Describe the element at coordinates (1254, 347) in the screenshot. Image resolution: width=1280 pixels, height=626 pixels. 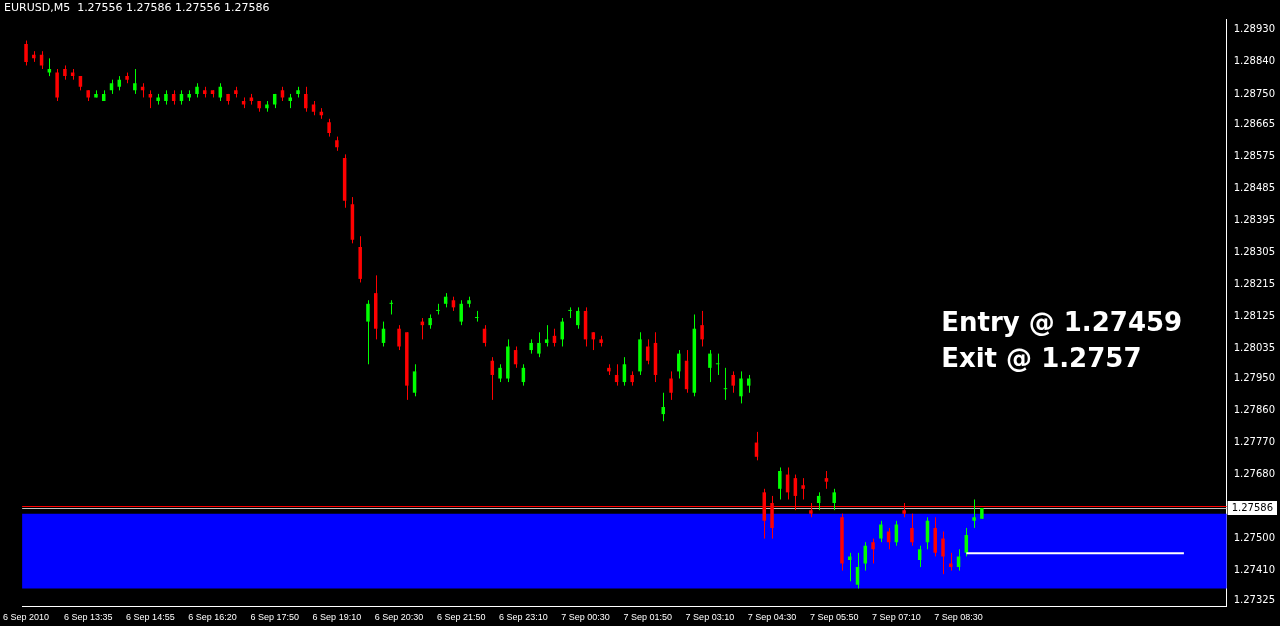
I see `y-tick-label: 1.28035` at that location.